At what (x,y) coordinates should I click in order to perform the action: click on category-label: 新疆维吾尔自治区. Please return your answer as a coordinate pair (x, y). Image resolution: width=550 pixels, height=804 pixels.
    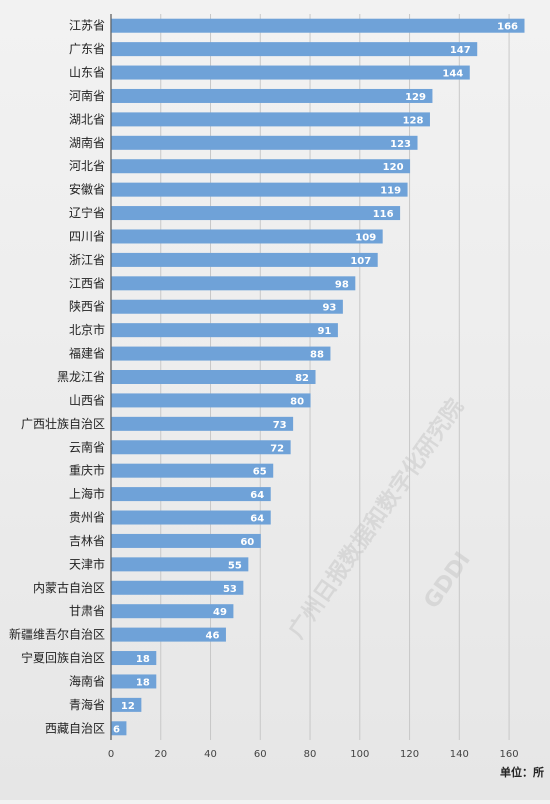
    Looking at the image, I should click on (57, 634).